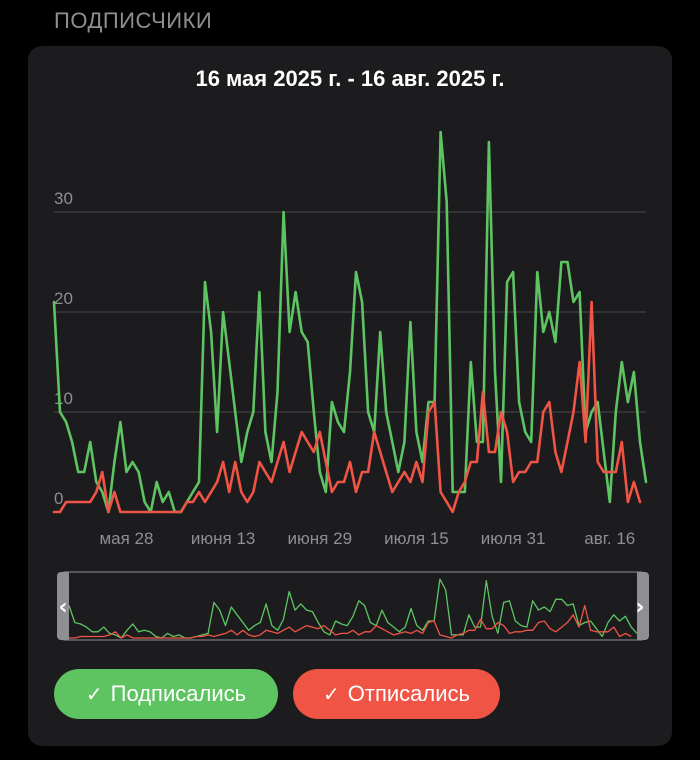 This screenshot has width=700, height=760. I want to click on x-tick-label: июля 31, so click(513, 538).